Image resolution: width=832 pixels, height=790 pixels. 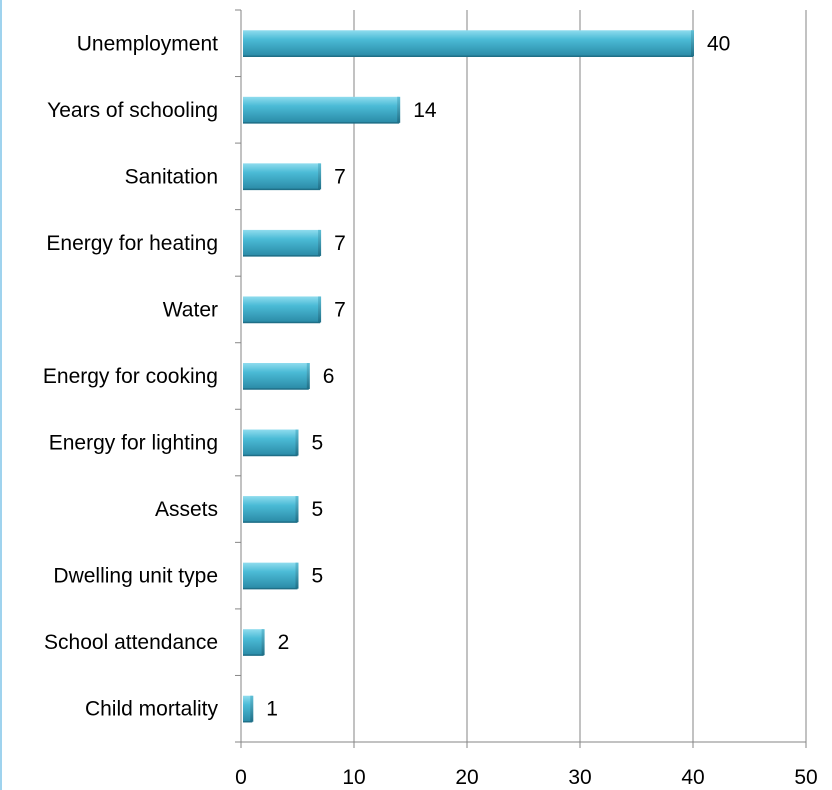 I want to click on category-label: Energy for cooking, so click(x=130, y=376).